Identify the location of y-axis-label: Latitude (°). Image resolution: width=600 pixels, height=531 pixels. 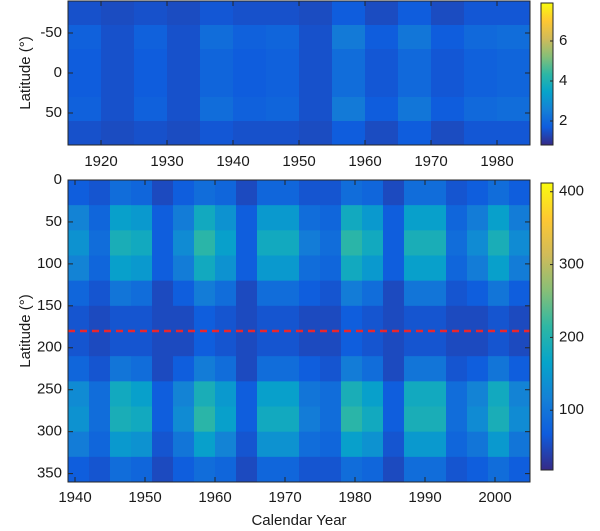
(25, 73).